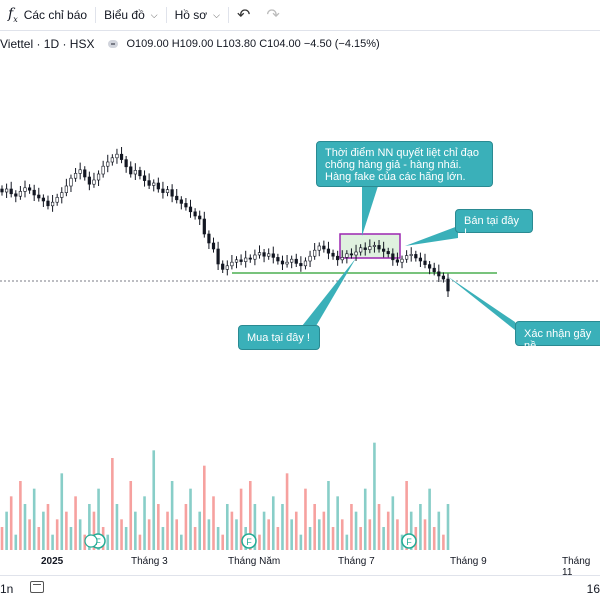 Image resolution: width=600 pixels, height=601 pixels. Describe the element at coordinates (225, 496) in the screenshot. I see `volume-group` at that location.